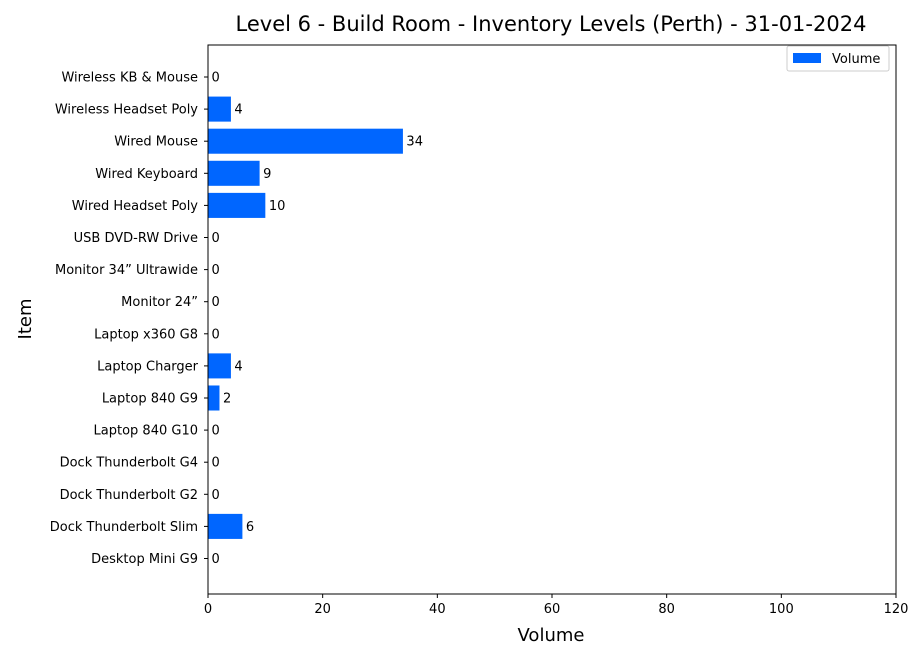 This screenshot has width=924, height=660. I want to click on x-tick-label: 40, so click(437, 609).